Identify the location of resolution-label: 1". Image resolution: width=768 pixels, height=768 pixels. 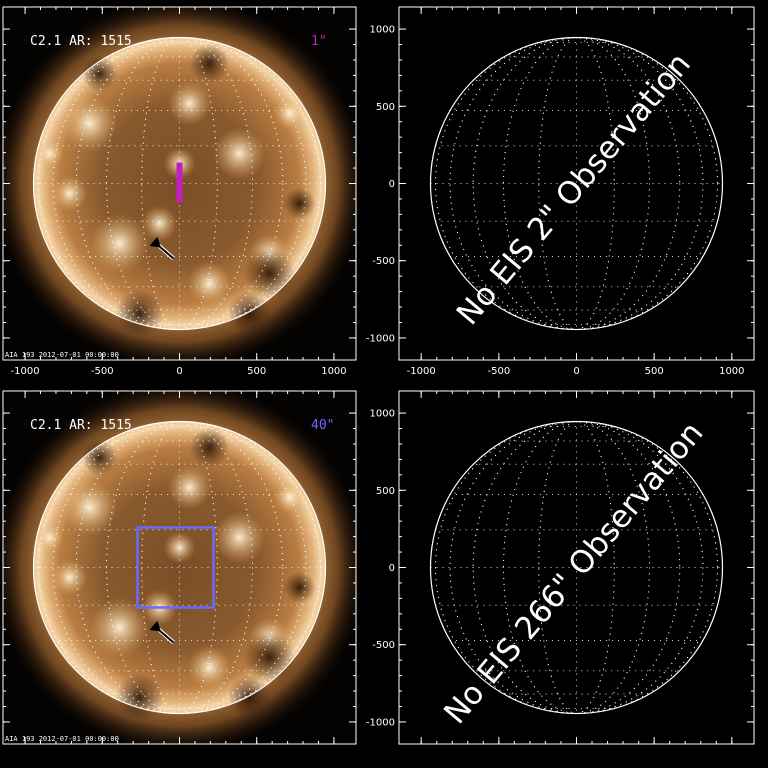
(319, 41).